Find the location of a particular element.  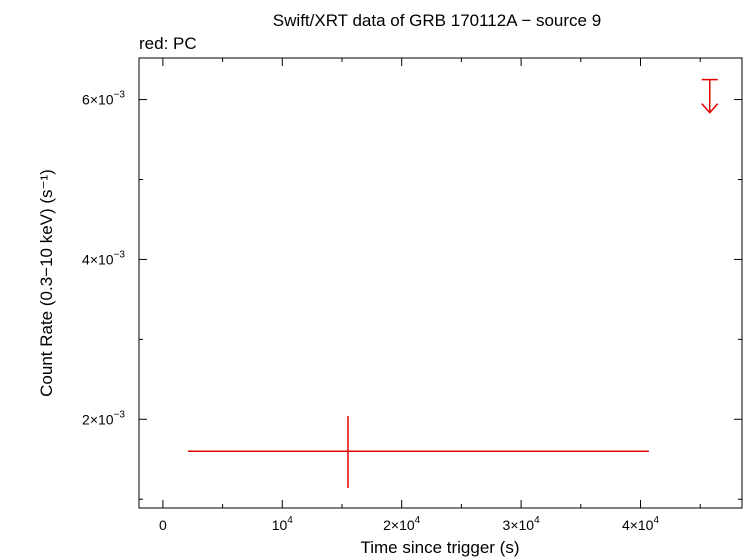

y-tick-label: 6×10⁻³ is located at coordinates (103, 99).